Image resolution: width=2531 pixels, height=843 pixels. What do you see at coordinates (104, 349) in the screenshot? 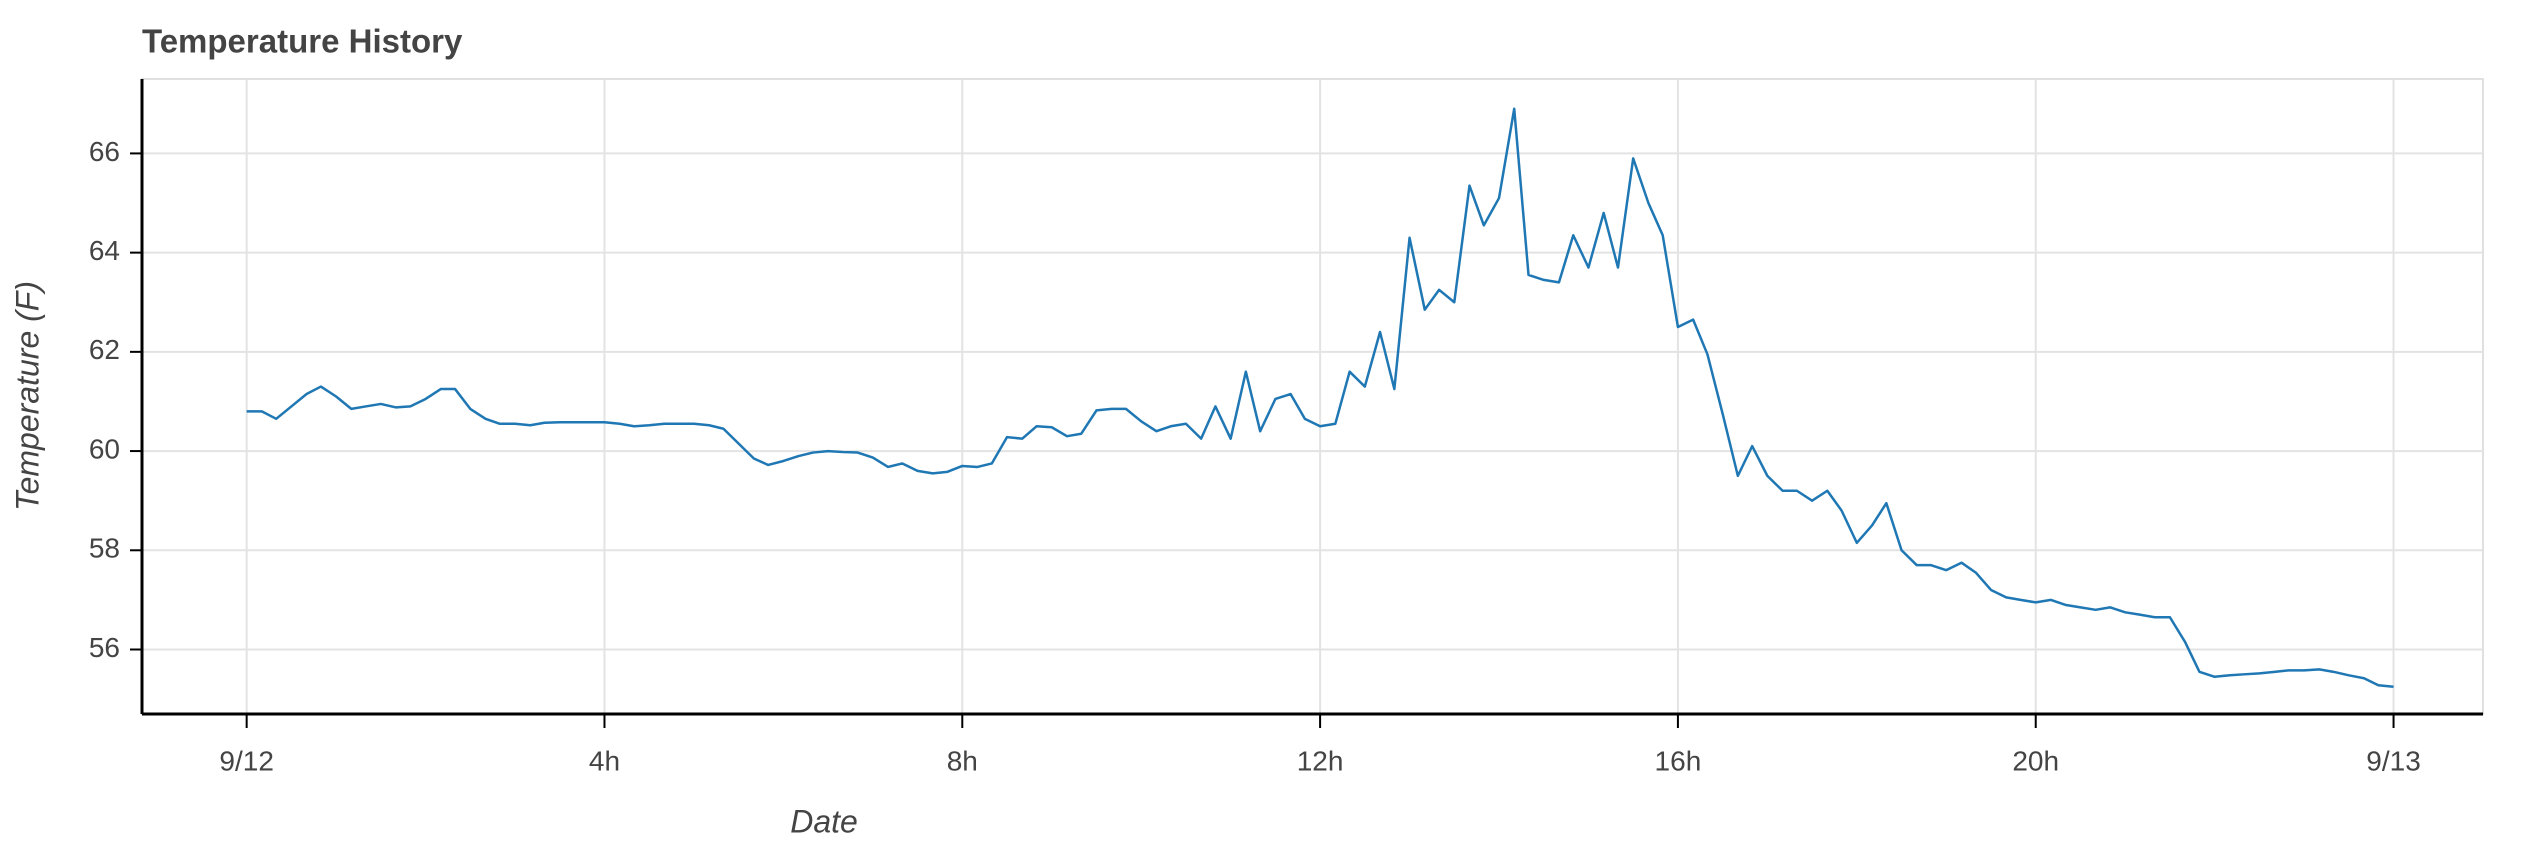
I see `y-tick-label: 62` at bounding box center [104, 349].